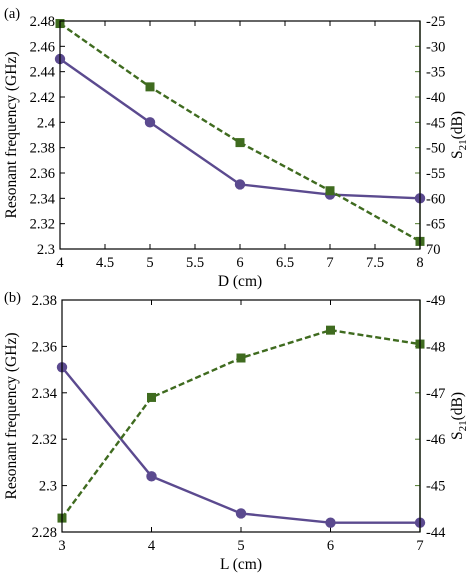 The height and width of the screenshot is (577, 474). I want to click on panel-b-label: (b), so click(12, 298).